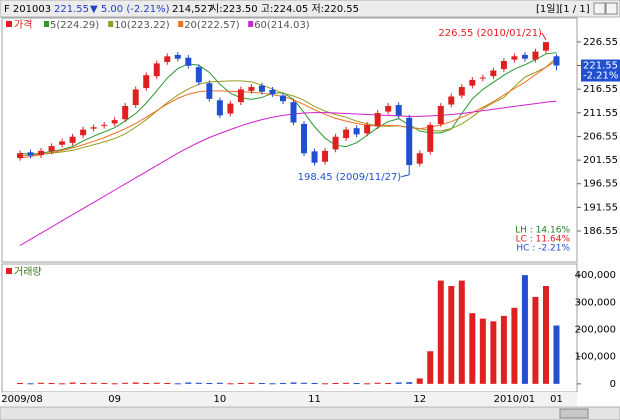 This screenshot has width=620, height=420. What do you see at coordinates (543, 240) in the screenshot?
I see `stat-label: LC : 11.64%` at bounding box center [543, 240].